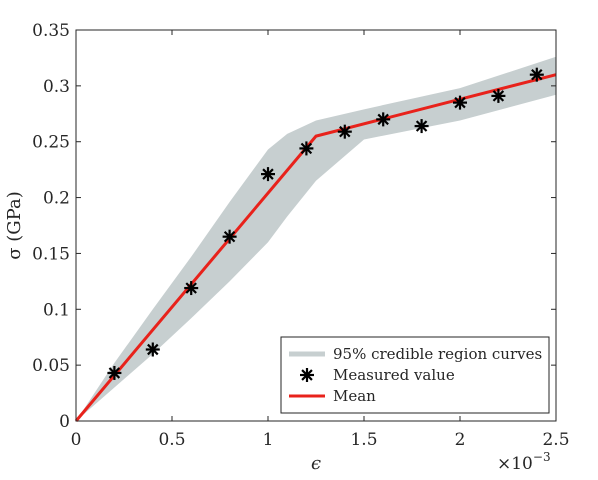 The image size is (598, 480). I want to click on x-axis-multiplier-base: ×10, so click(515, 464).